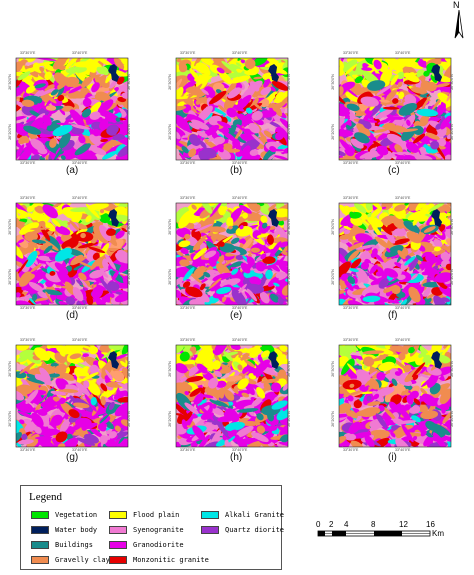 The height and width of the screenshot is (575, 474). Describe the element at coordinates (236, 457) in the screenshot. I see `panel-label: (h)` at that location.